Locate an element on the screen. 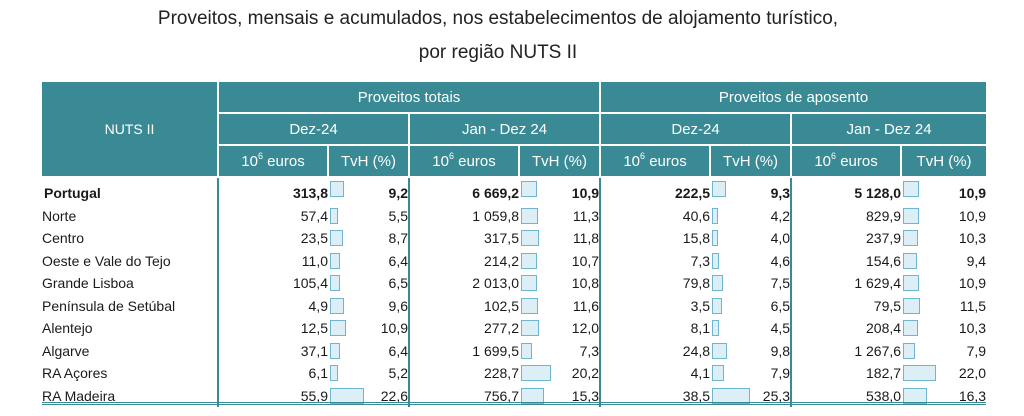  header-tvh: TvH (%) is located at coordinates (943, 161).